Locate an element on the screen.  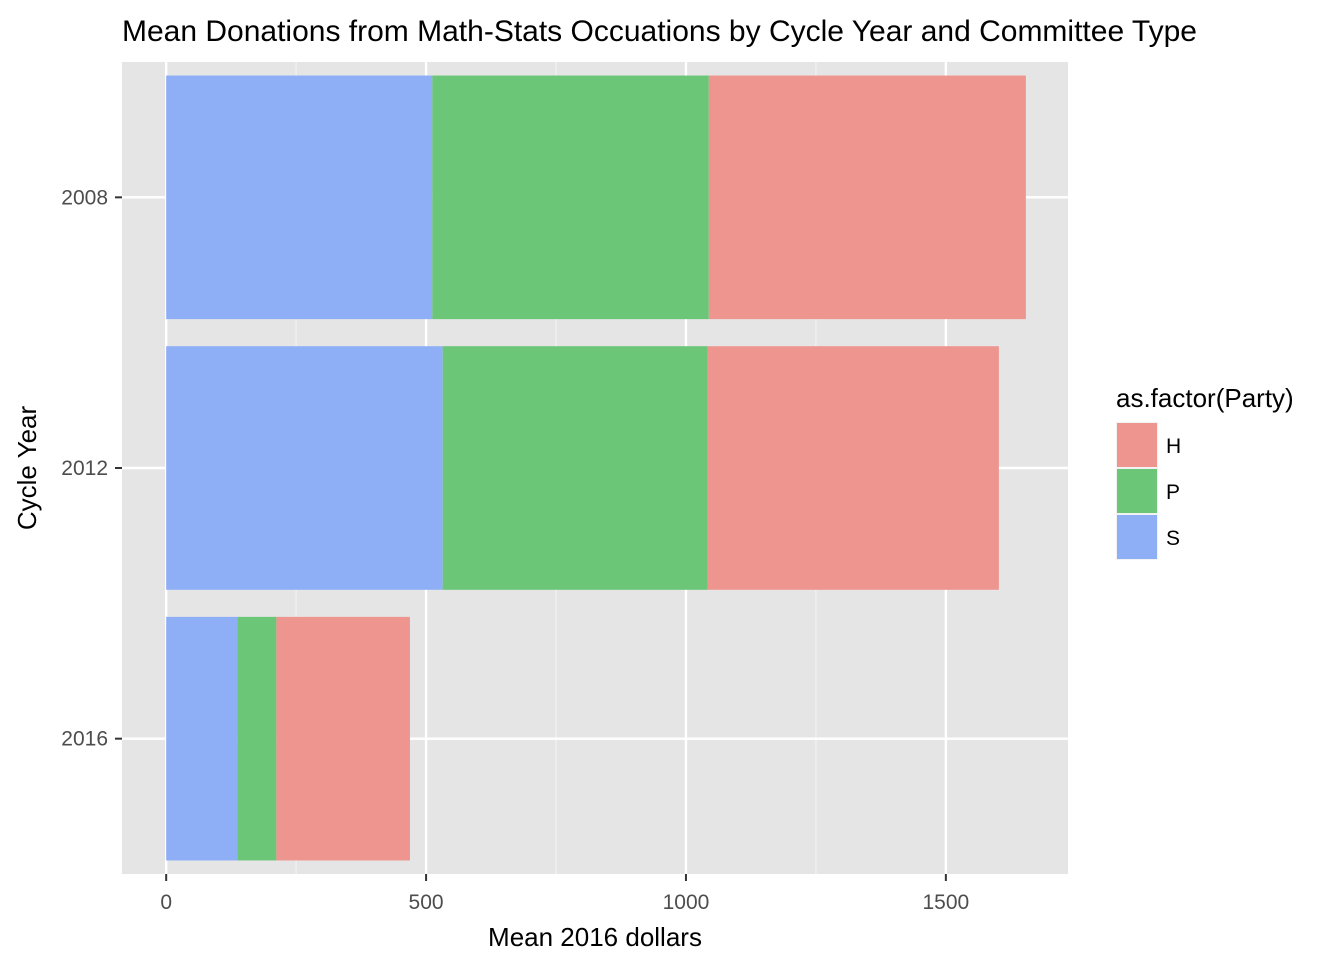
legend-label-P: P is located at coordinates (1173, 492).